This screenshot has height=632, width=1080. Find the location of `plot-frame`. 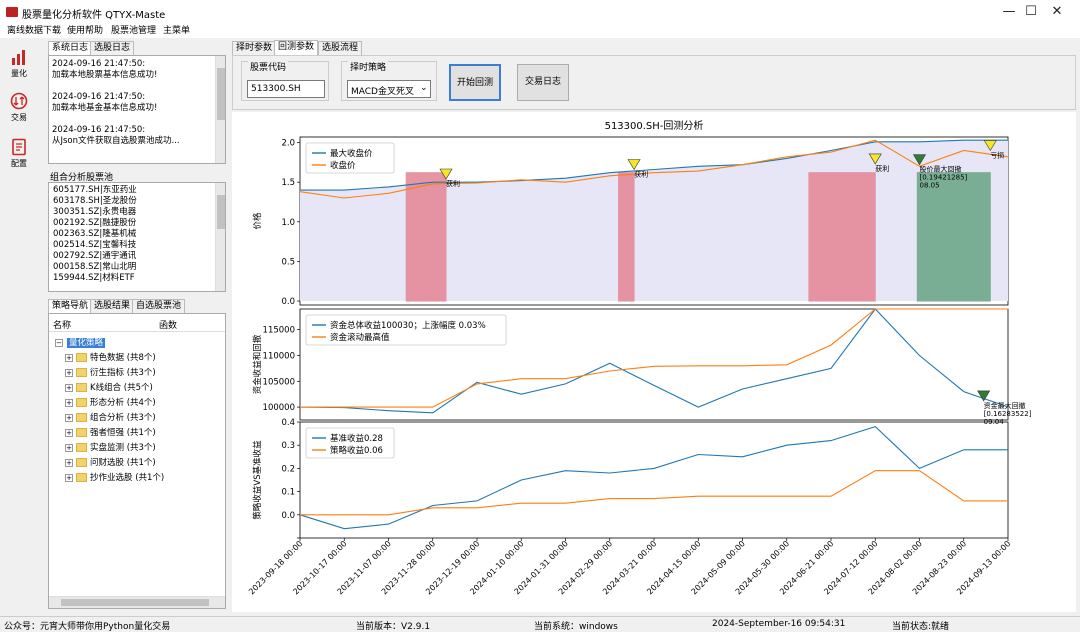

plot-frame is located at coordinates (654, 480).